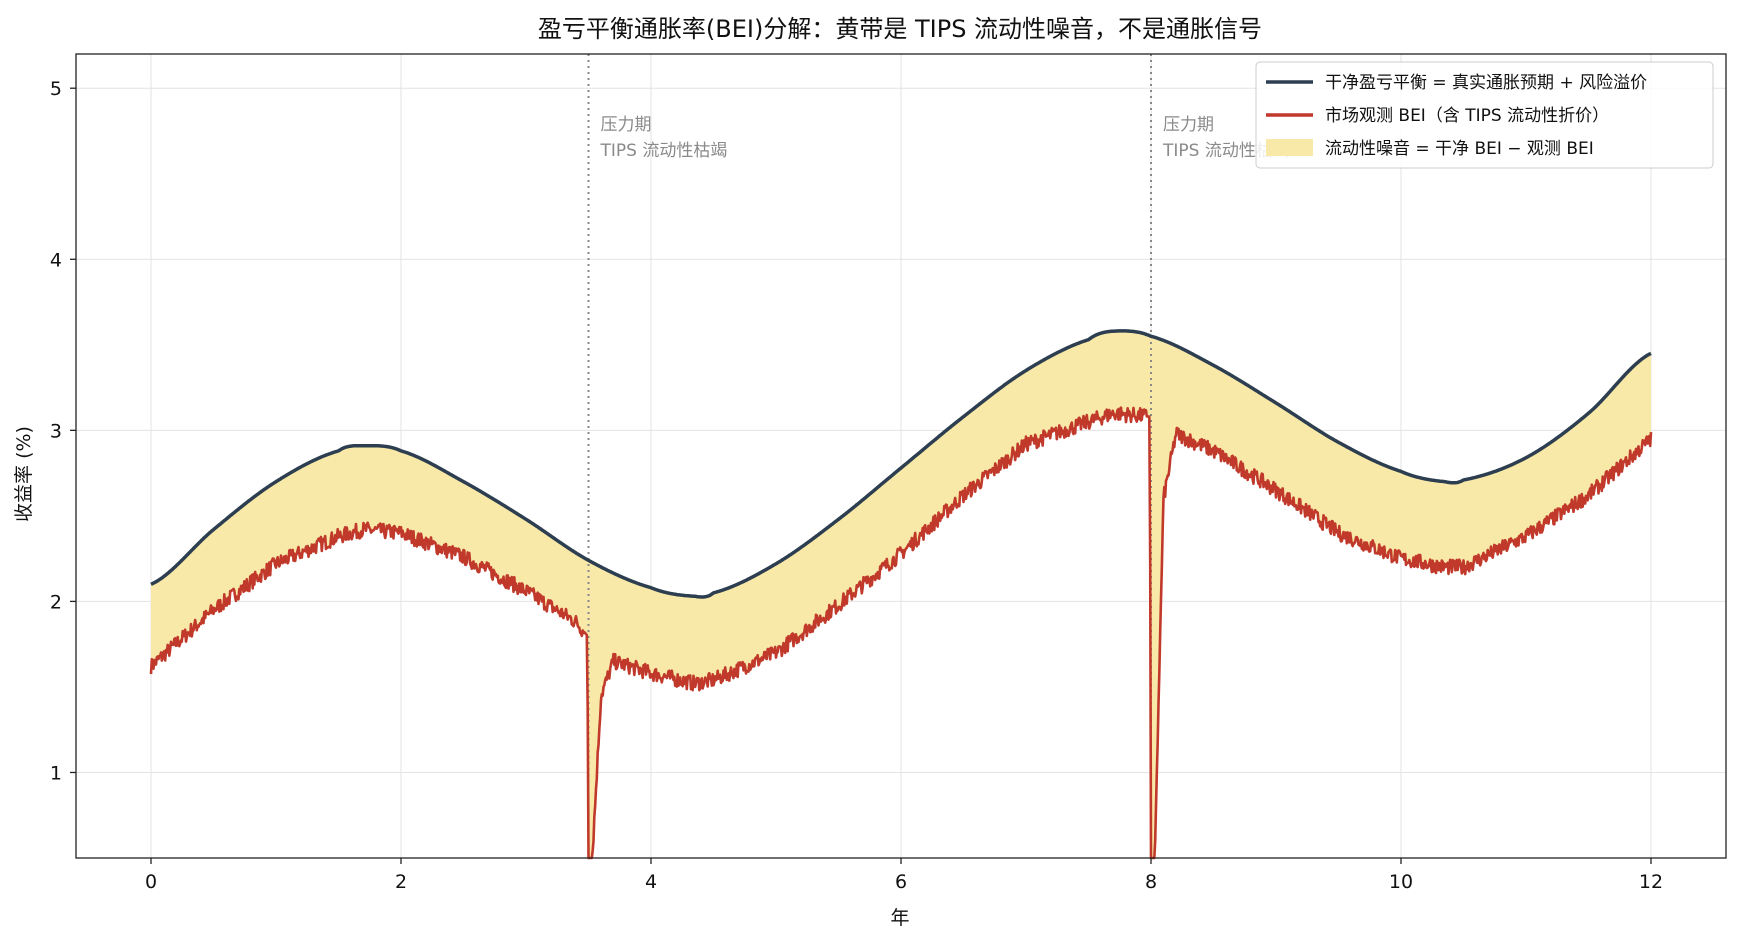 The height and width of the screenshot is (943, 1742). Describe the element at coordinates (24, 474) in the screenshot. I see `y-axis-label: 收益率 (%)` at that location.